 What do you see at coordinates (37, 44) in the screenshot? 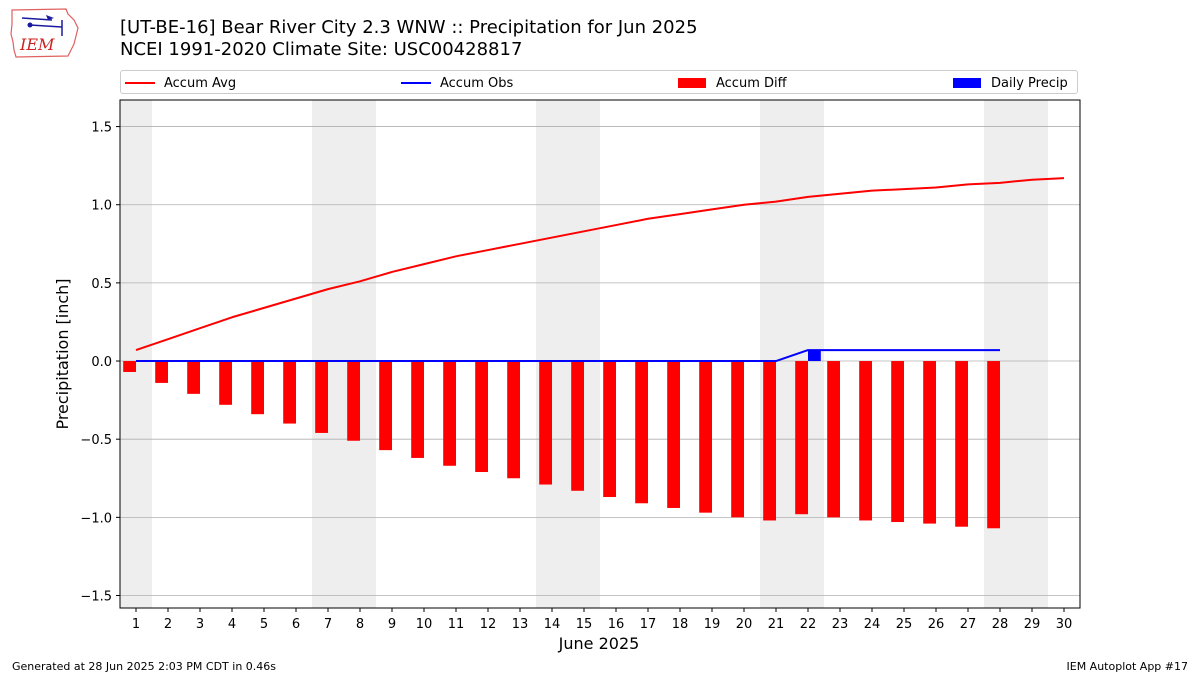
I see `logo-text: IEM` at bounding box center [37, 44].